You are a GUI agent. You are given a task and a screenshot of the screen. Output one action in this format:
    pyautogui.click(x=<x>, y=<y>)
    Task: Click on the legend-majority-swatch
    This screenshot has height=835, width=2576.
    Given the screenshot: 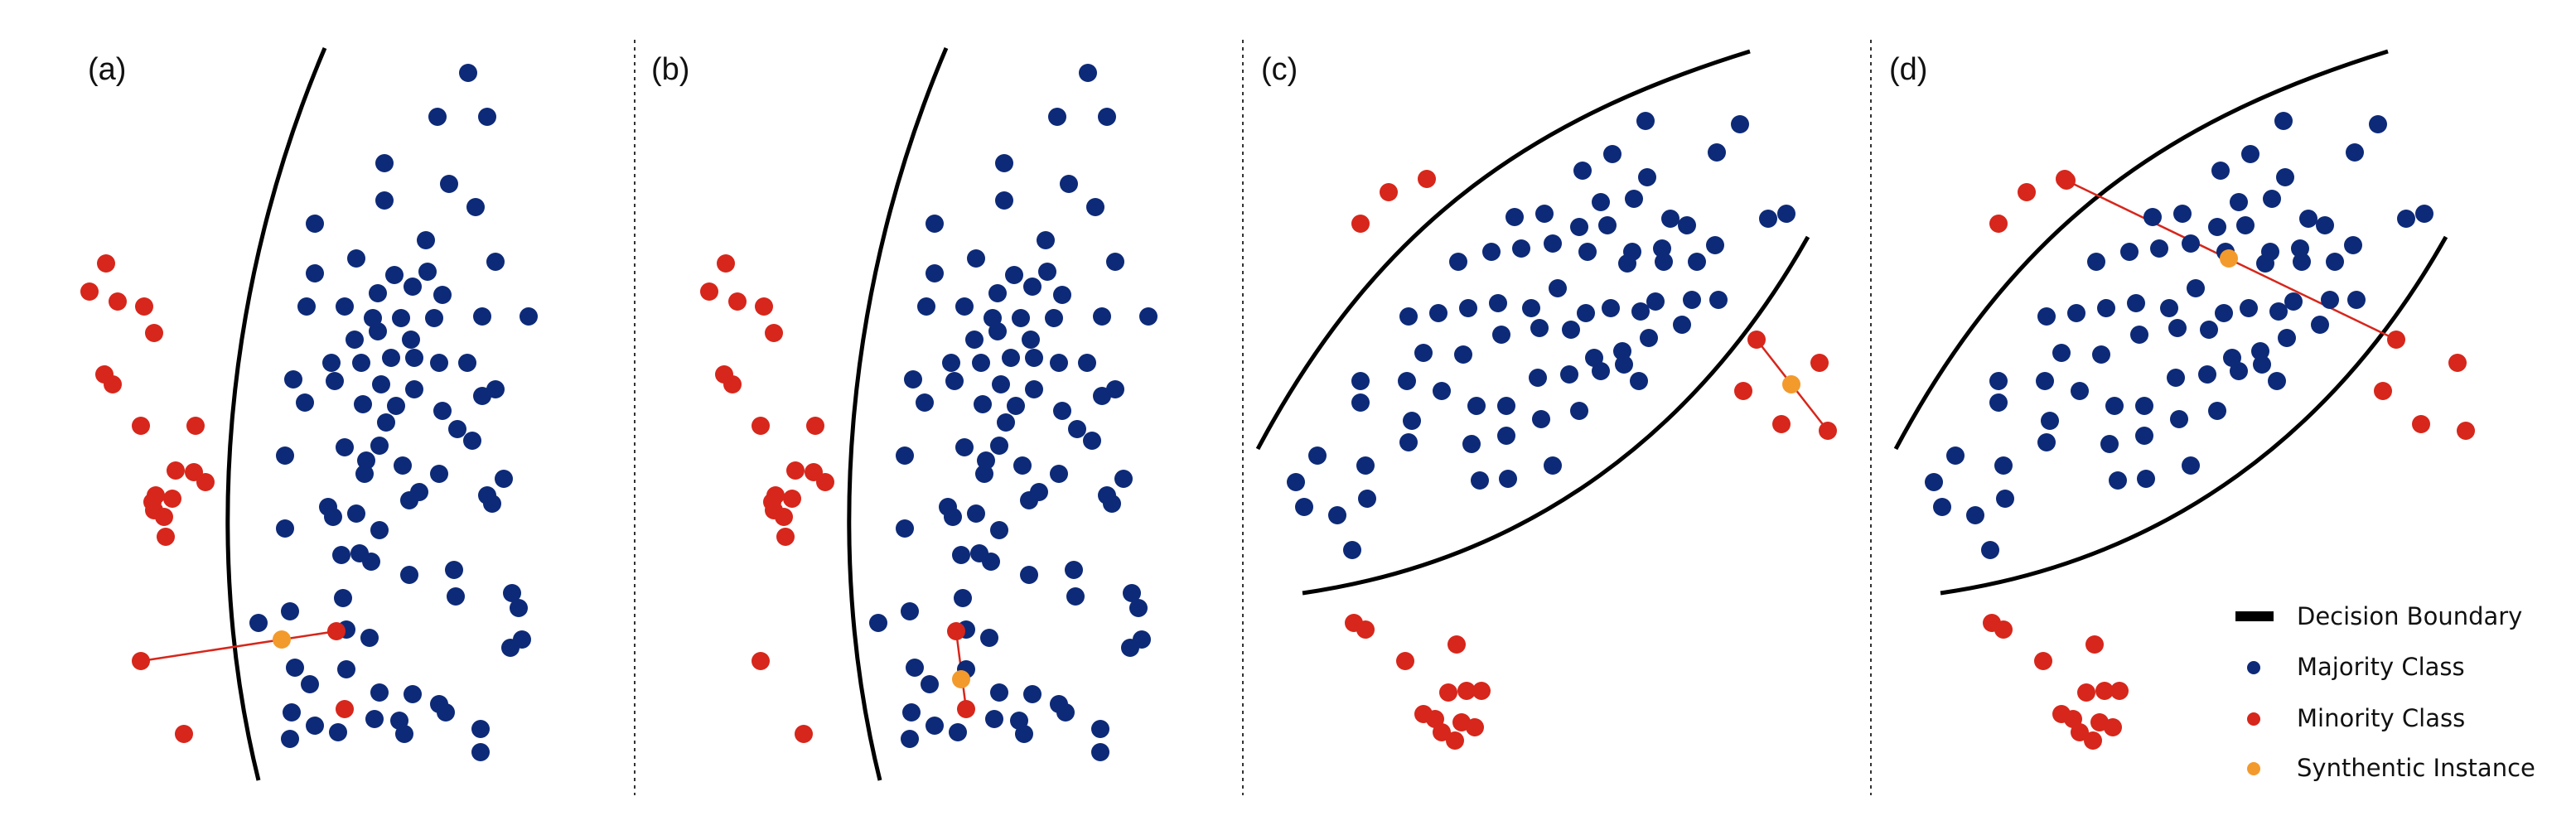 What is the action you would take?
    pyautogui.click(x=2253, y=667)
    